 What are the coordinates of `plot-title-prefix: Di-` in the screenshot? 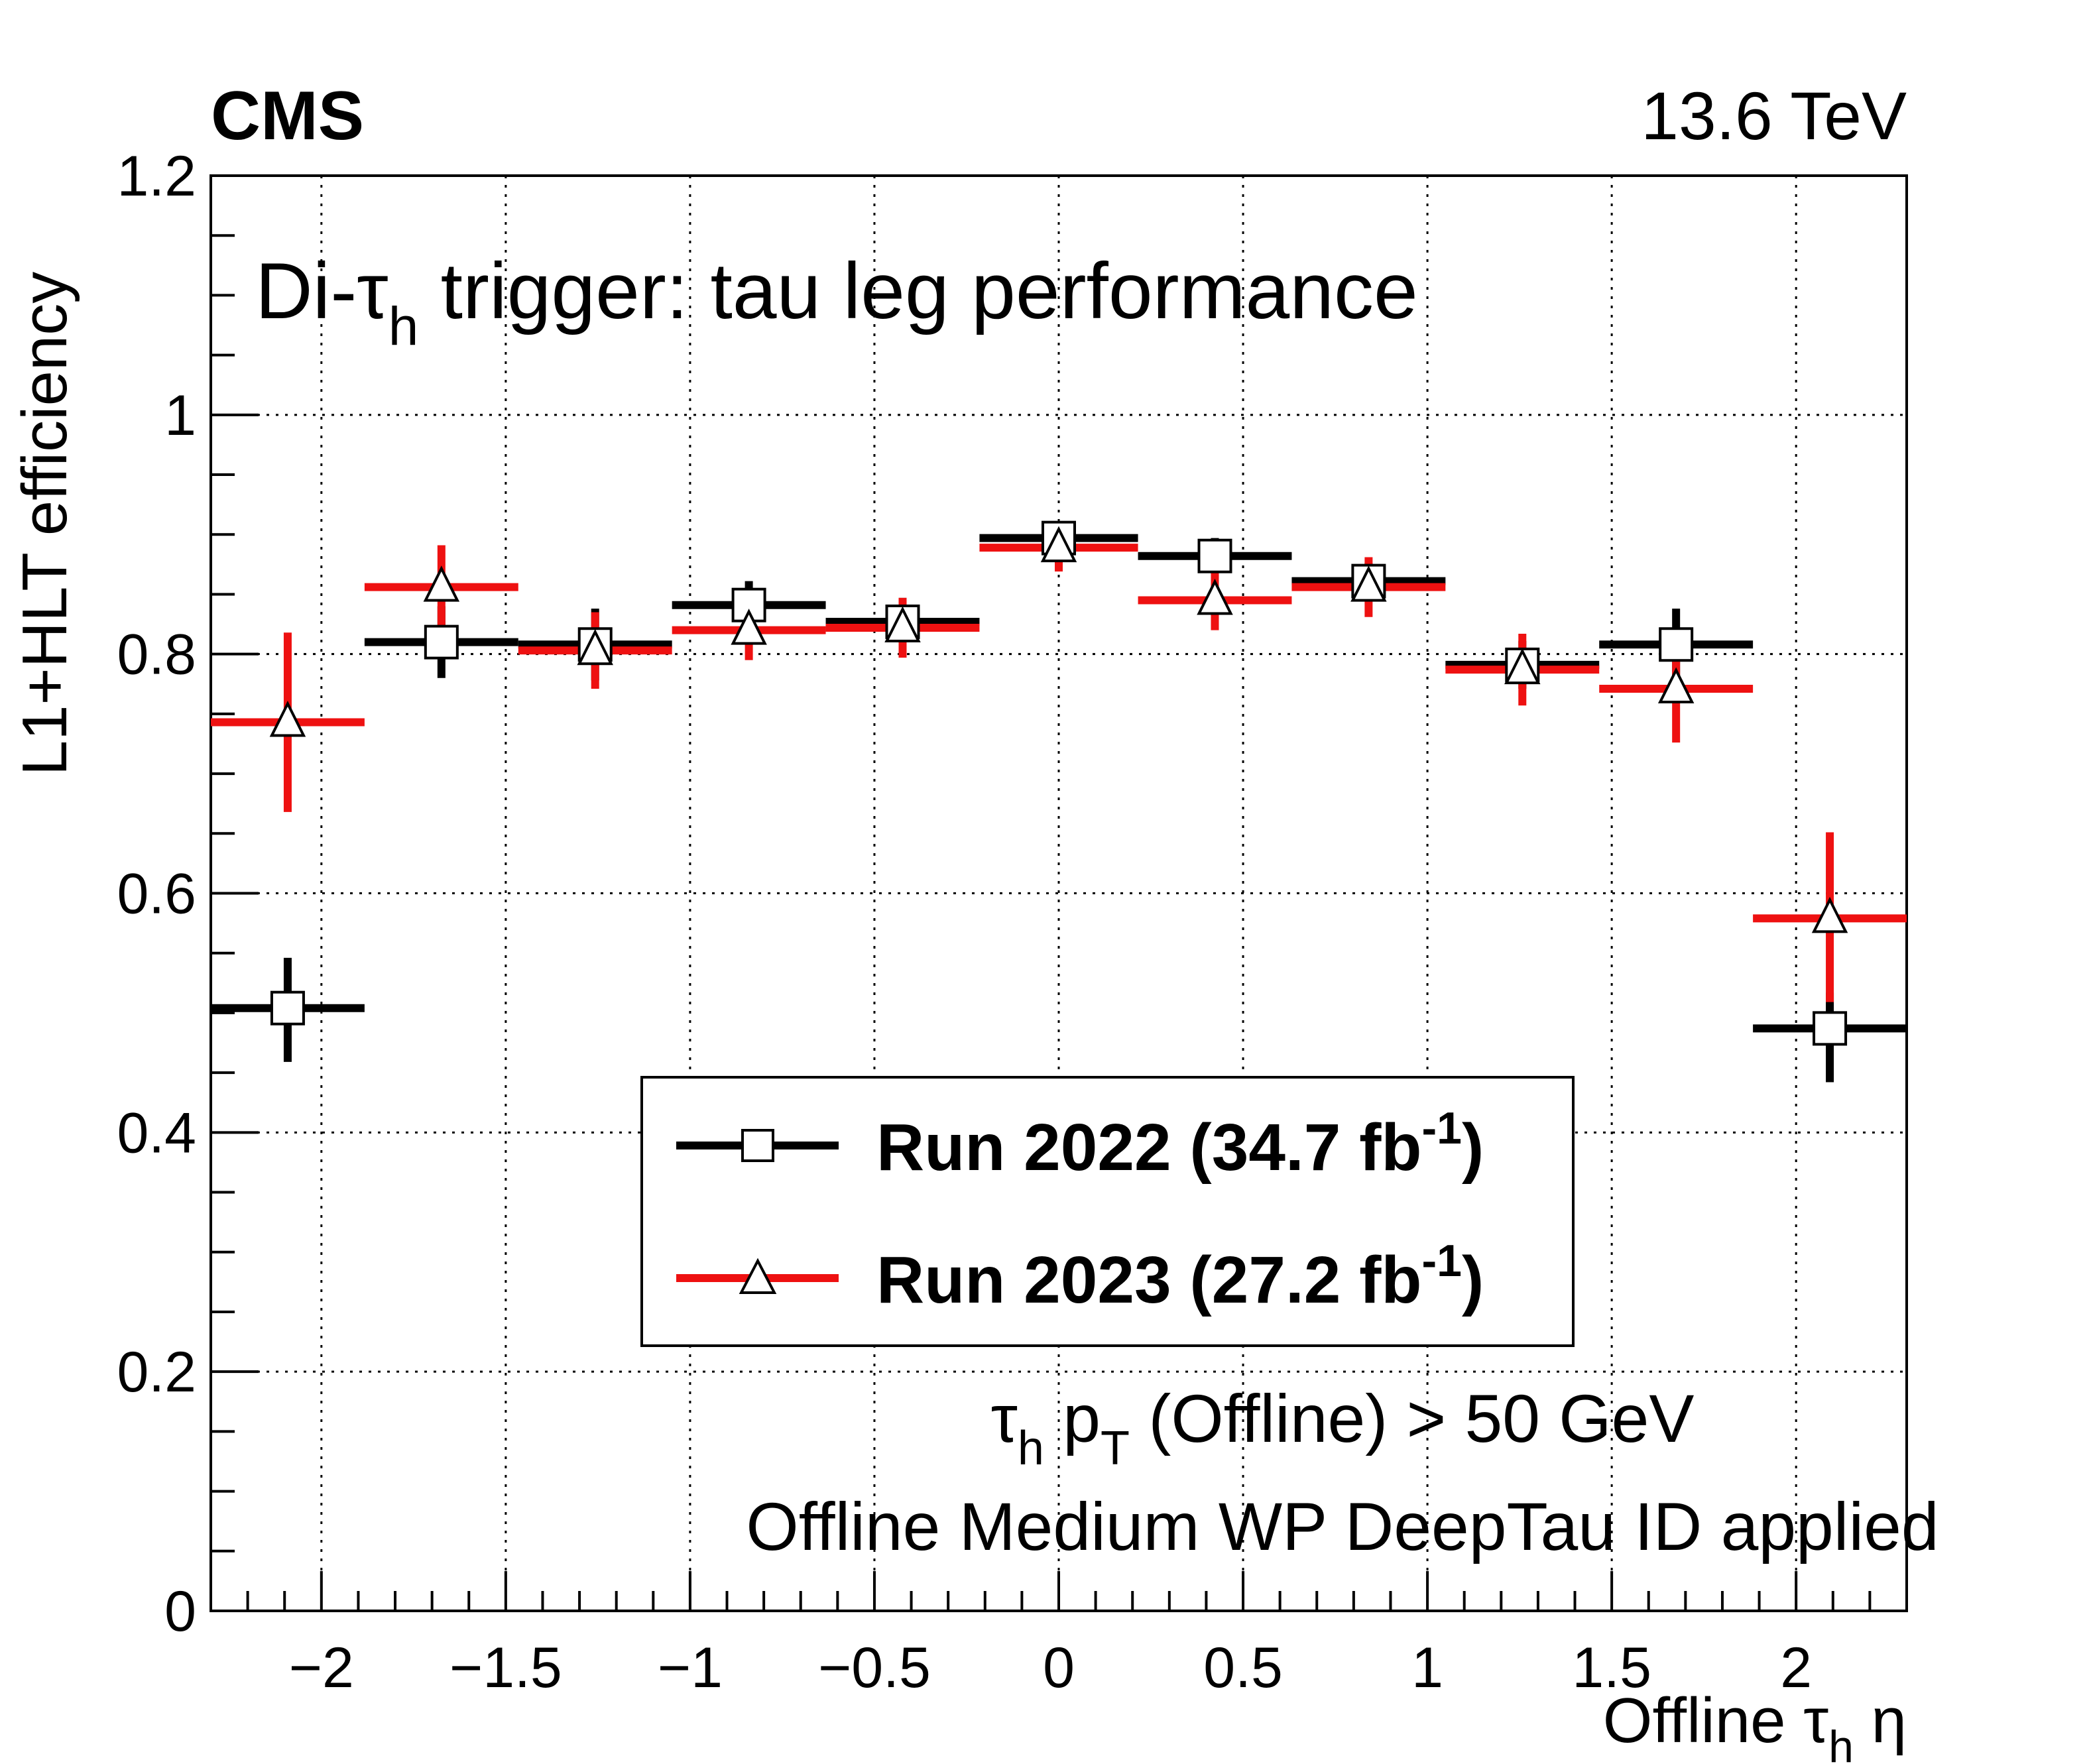 It's located at (306, 291).